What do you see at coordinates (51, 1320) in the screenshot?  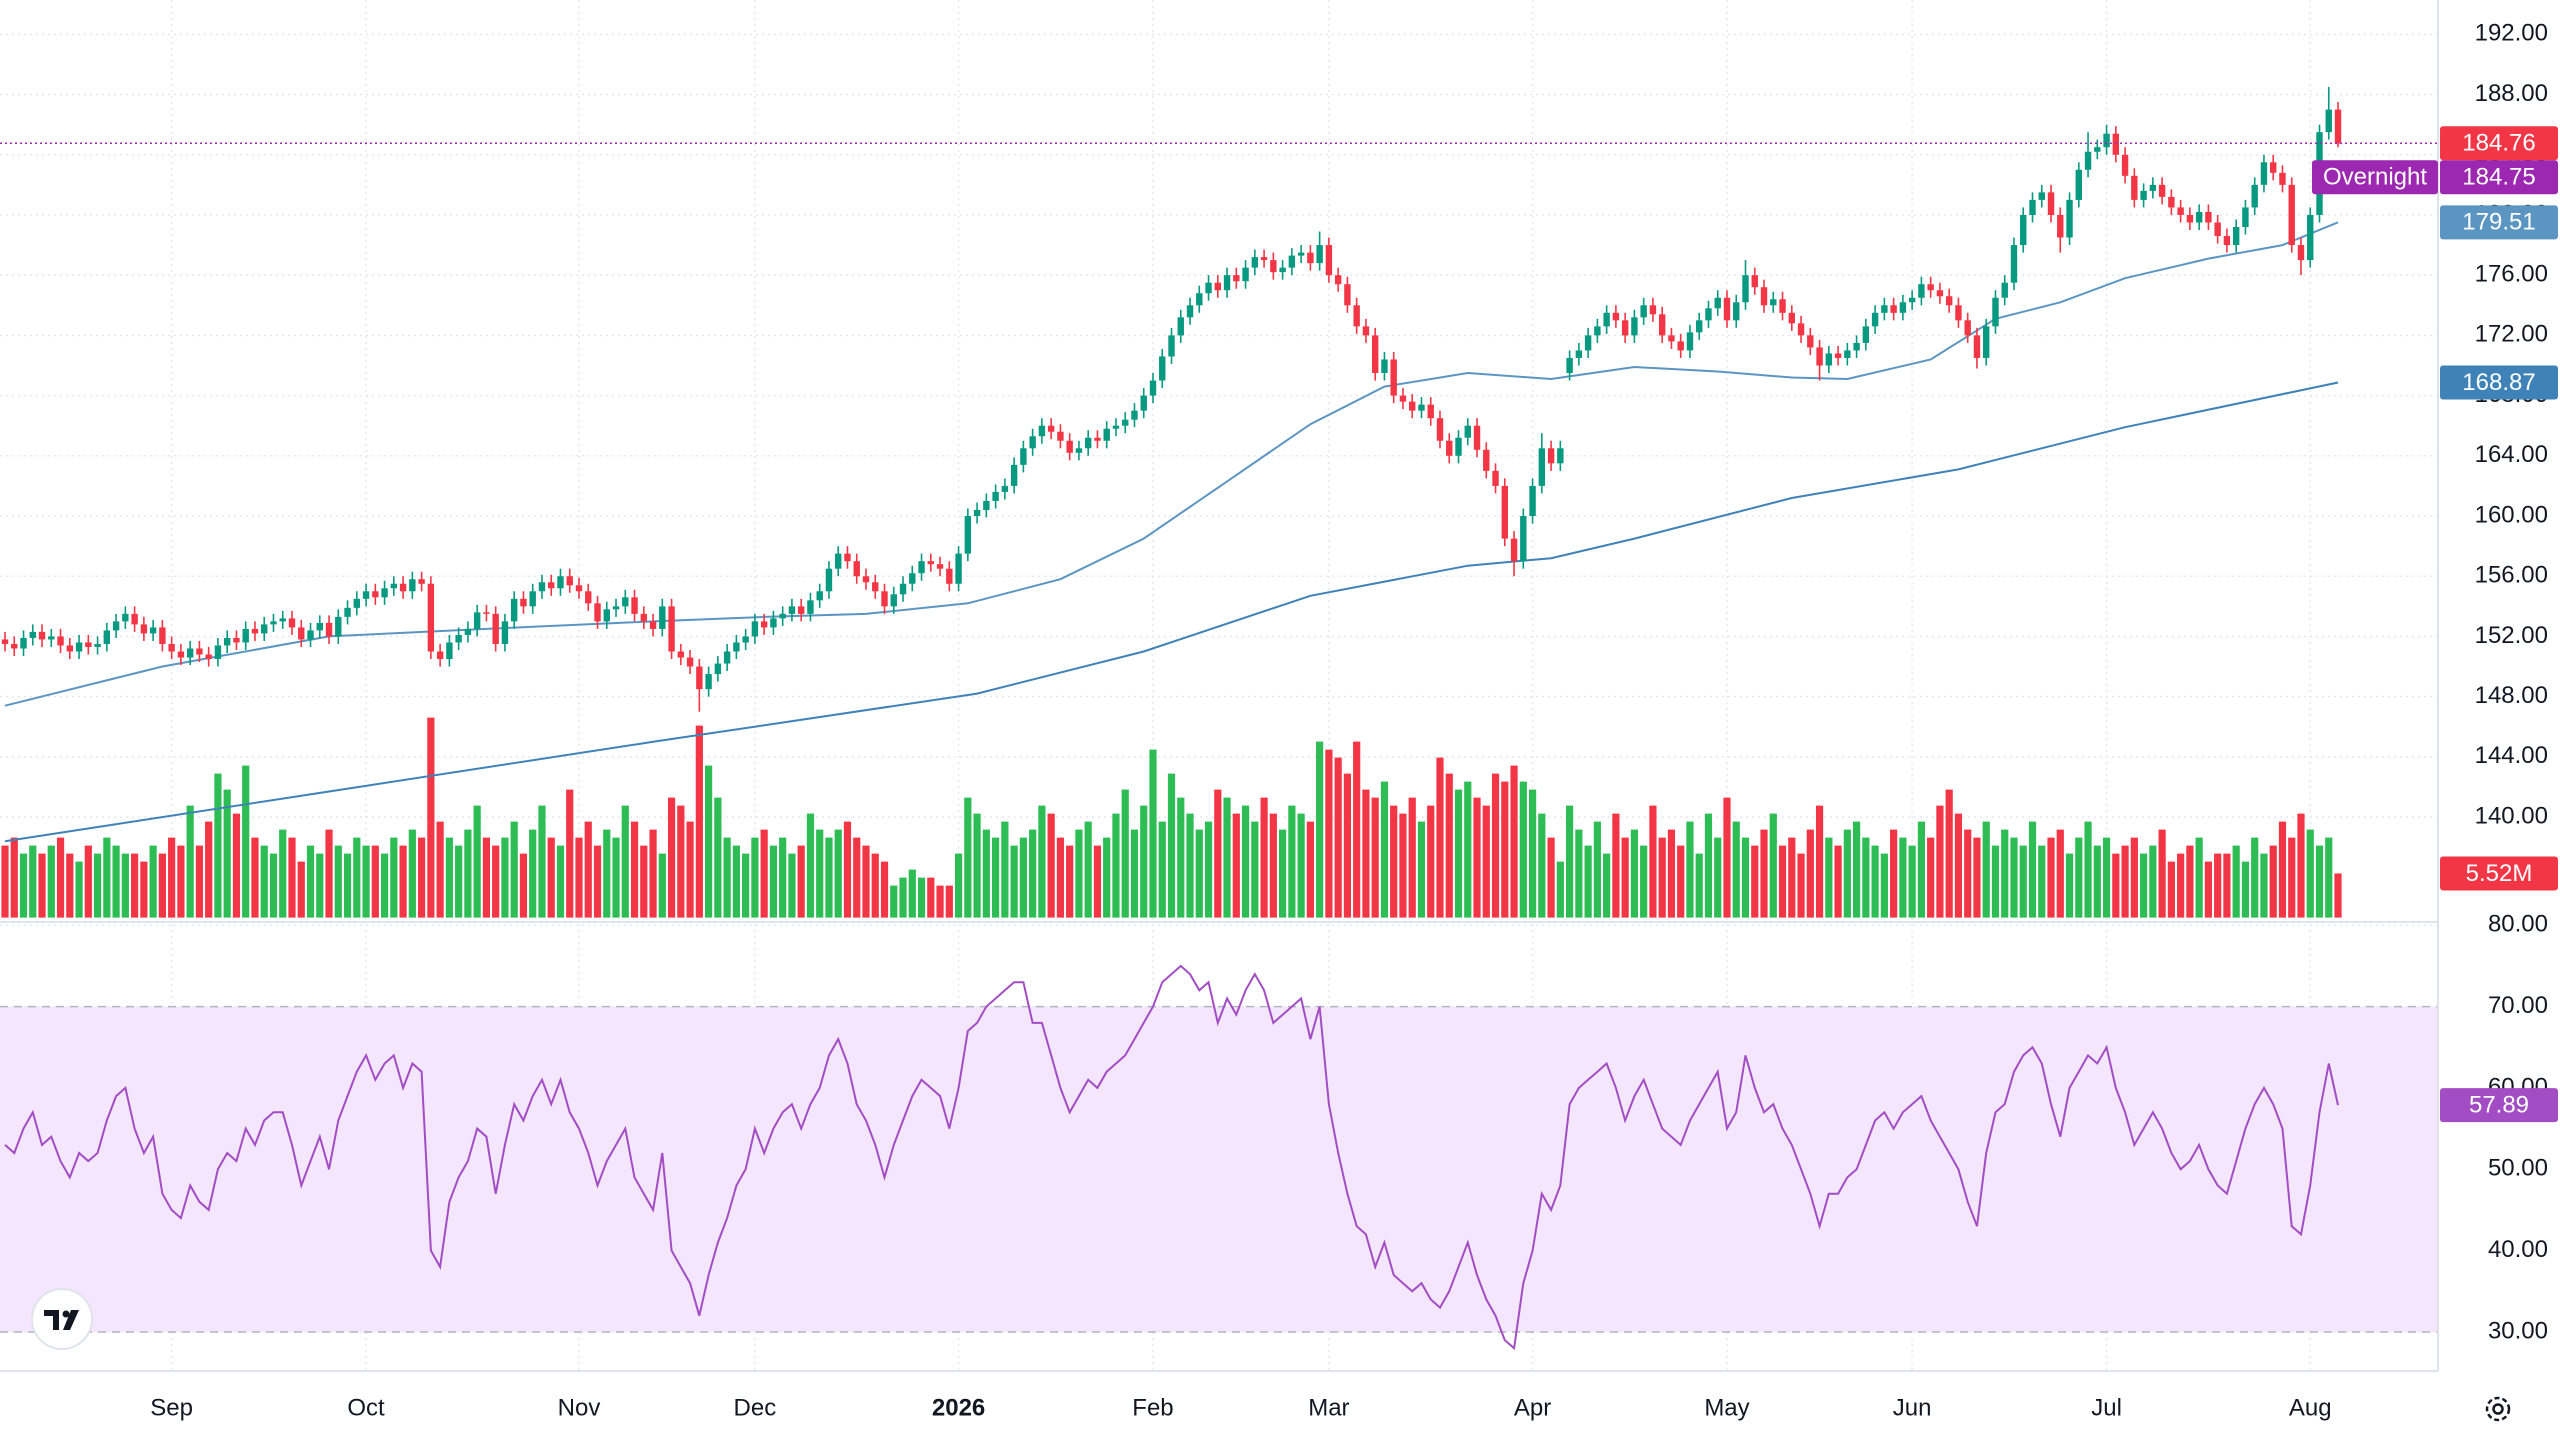 I see `logo-glyph` at bounding box center [51, 1320].